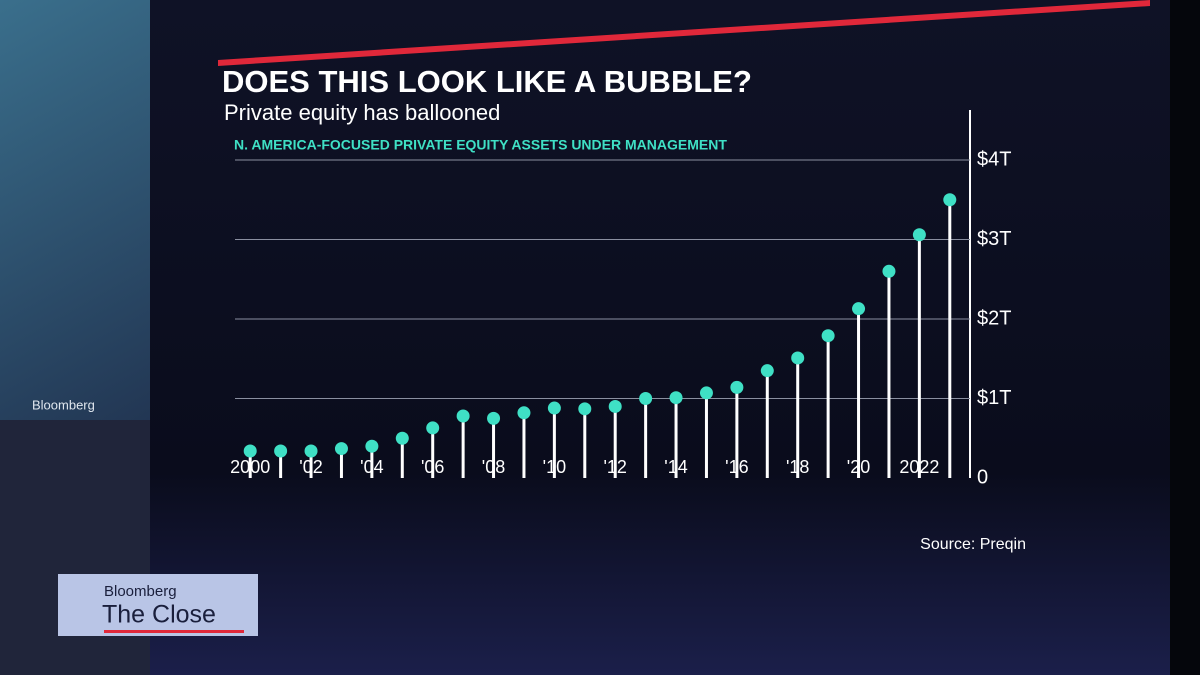 Image resolution: width=1200 pixels, height=675 pixels. Describe the element at coordinates (63, 404) in the screenshot. I see `watermark: Bloomberg` at that location.